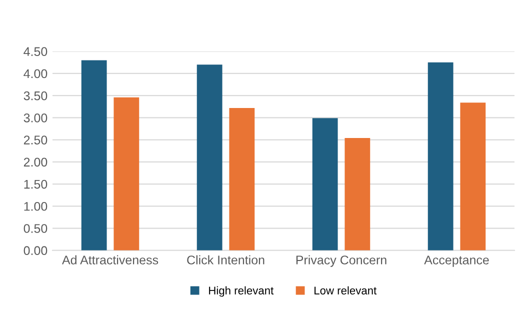 The width and height of the screenshot is (525, 321). What do you see at coordinates (456, 261) in the screenshot?
I see `x-tick-label: Acceptance` at bounding box center [456, 261].